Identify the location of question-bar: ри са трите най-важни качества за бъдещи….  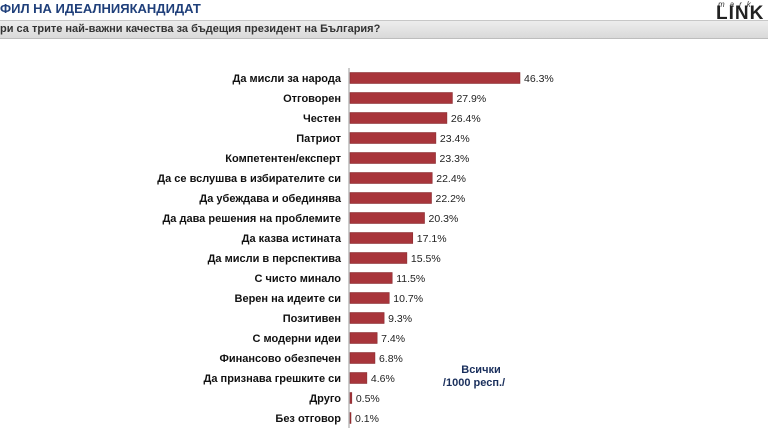
(384, 29).